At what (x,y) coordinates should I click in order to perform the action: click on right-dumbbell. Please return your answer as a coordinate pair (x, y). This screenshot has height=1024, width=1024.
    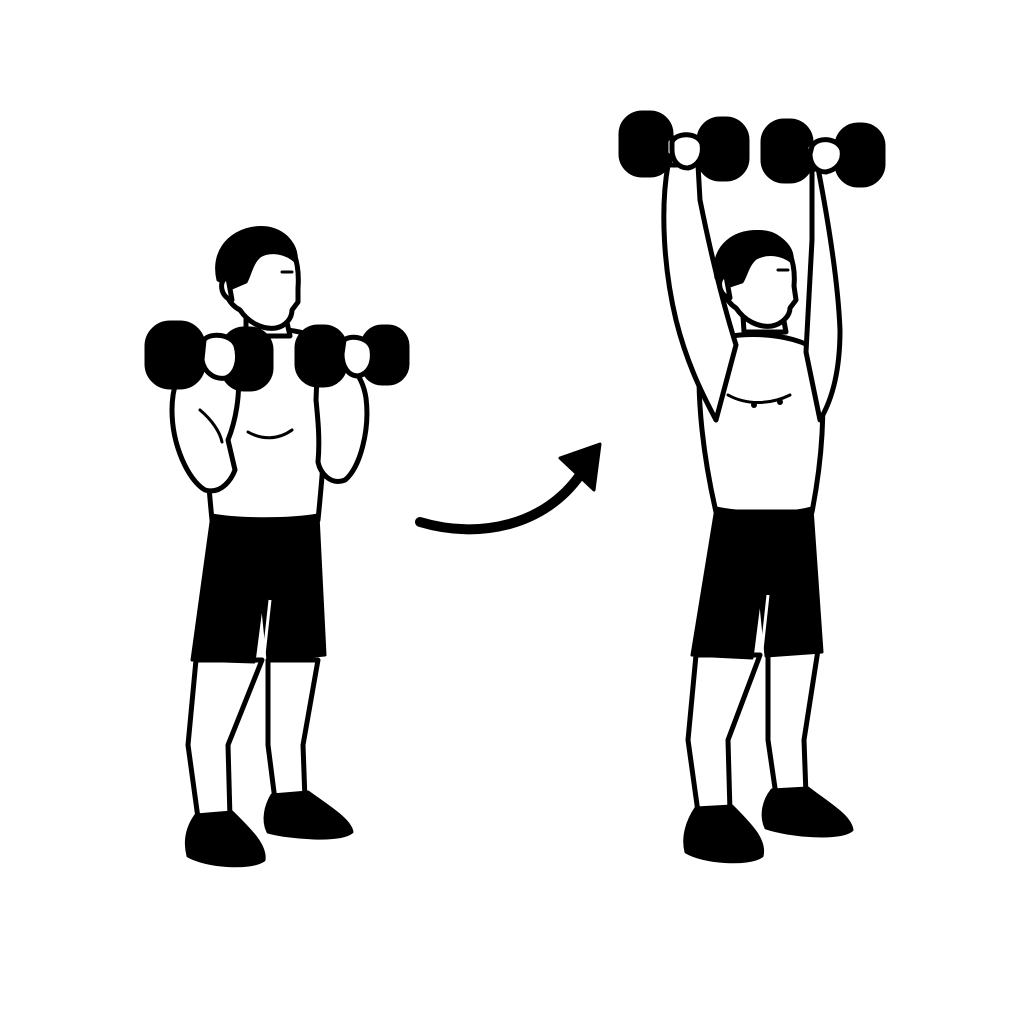
    Looking at the image, I should click on (352, 356).